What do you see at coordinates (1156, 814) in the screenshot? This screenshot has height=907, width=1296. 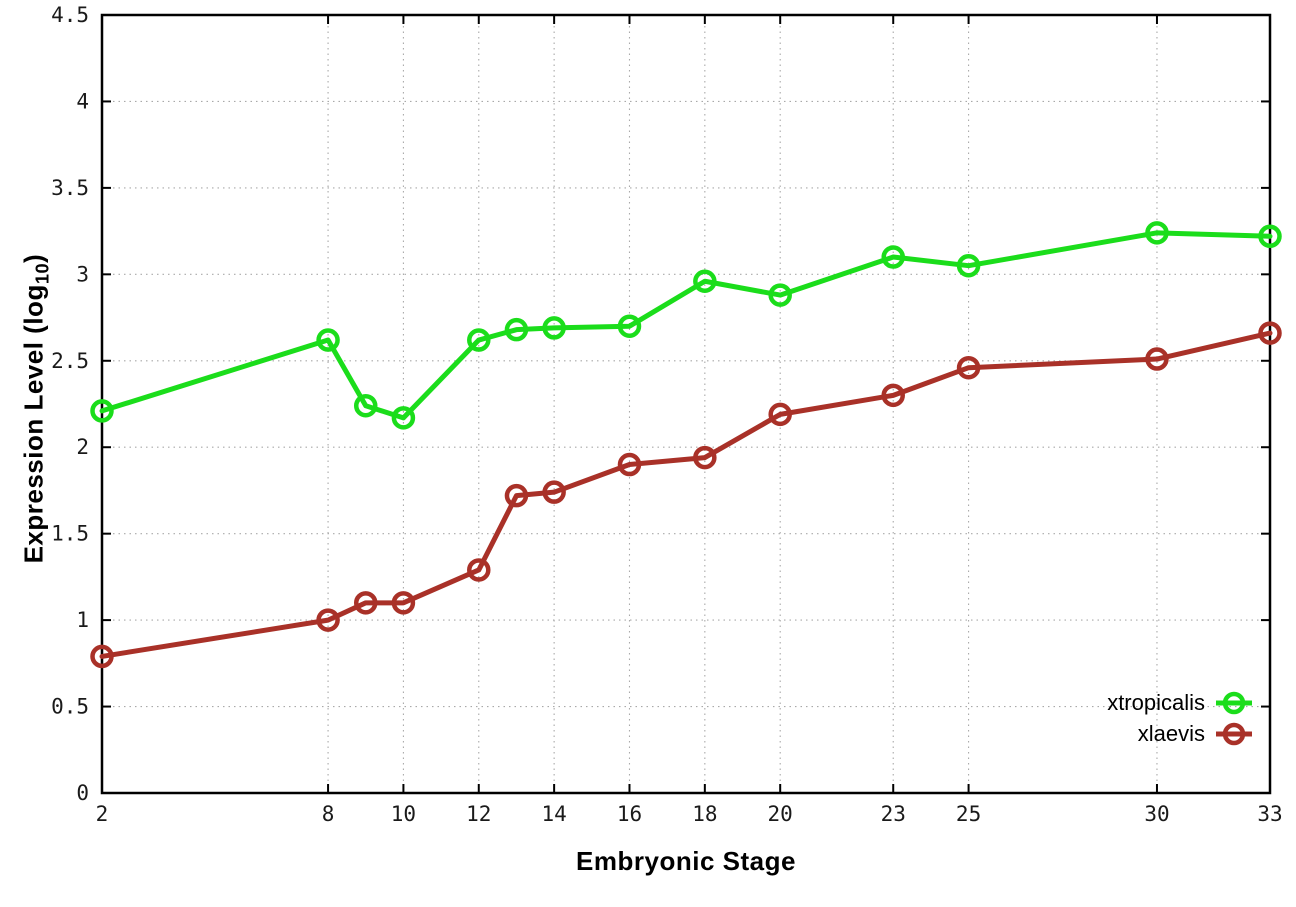 I see `x-tick-label: 30` at bounding box center [1156, 814].